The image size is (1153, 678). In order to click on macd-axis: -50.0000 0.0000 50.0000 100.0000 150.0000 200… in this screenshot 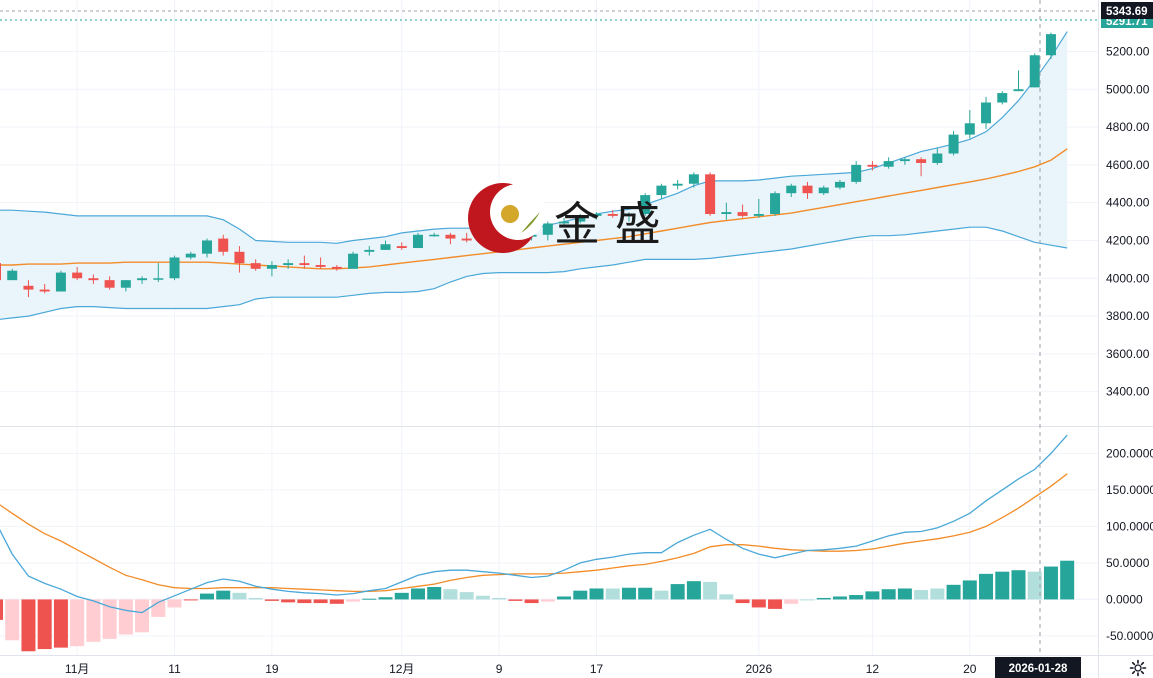, I will do `click(1129, 544)`.